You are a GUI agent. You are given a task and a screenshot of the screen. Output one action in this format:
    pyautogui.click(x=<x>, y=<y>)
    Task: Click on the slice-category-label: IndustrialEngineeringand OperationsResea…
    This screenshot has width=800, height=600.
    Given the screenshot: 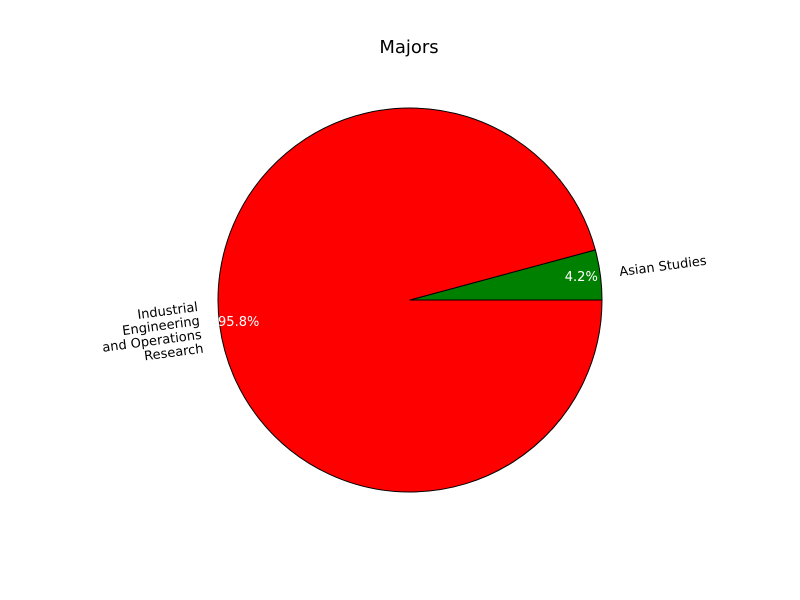 What is the action you would take?
    pyautogui.click(x=151, y=335)
    